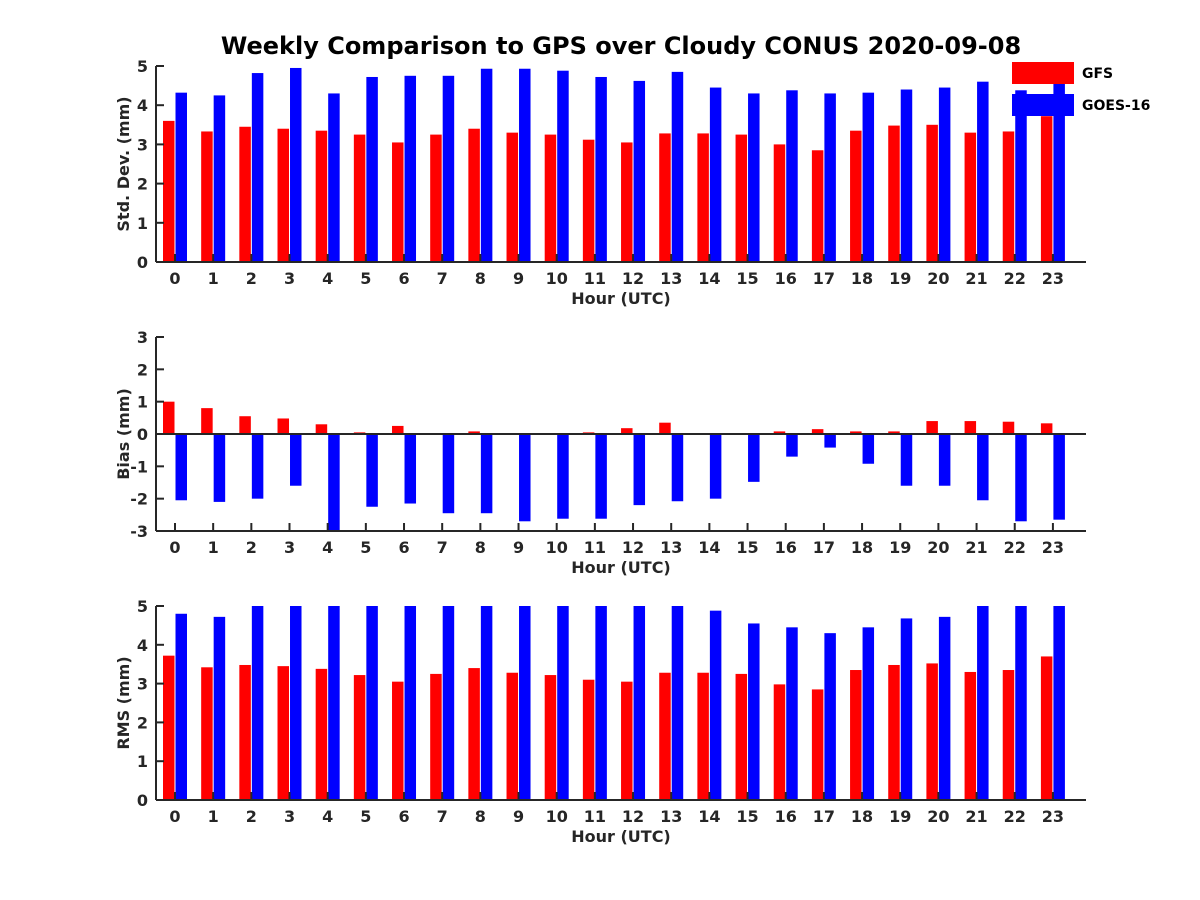  I want to click on x-tick-label: 4, so click(327, 547).